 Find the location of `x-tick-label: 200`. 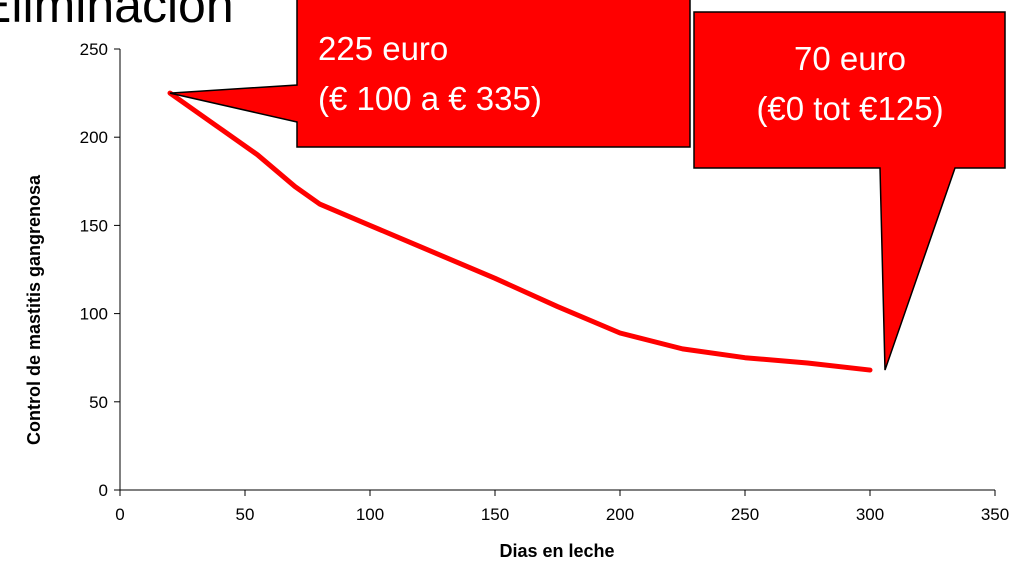

x-tick-label: 200 is located at coordinates (620, 514).